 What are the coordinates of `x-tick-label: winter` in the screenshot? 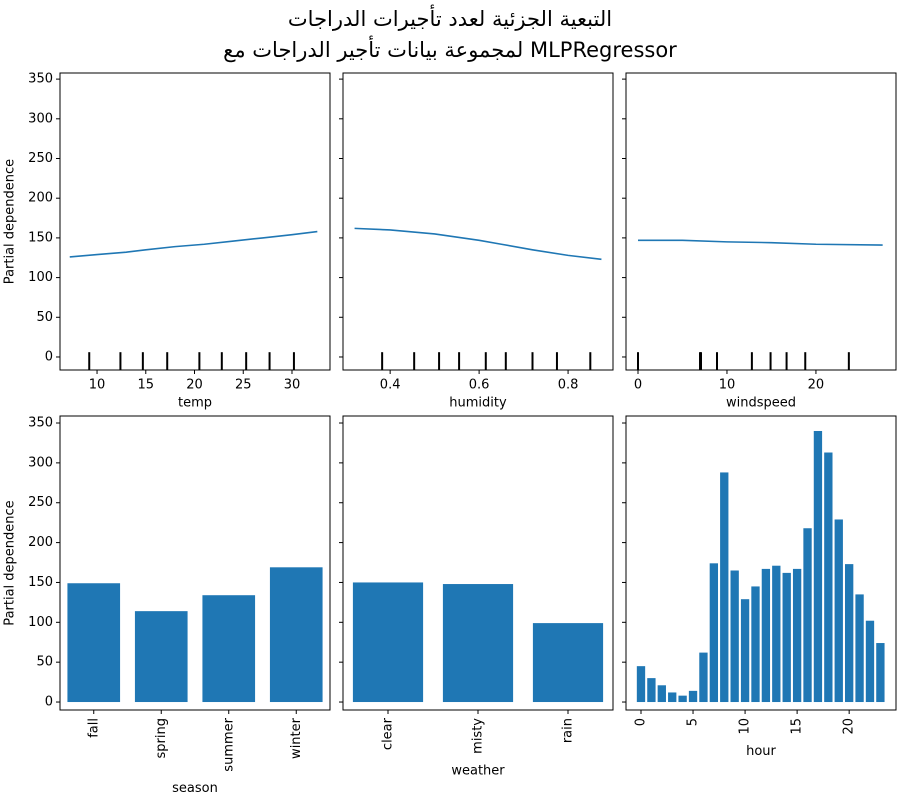 It's located at (296, 738).